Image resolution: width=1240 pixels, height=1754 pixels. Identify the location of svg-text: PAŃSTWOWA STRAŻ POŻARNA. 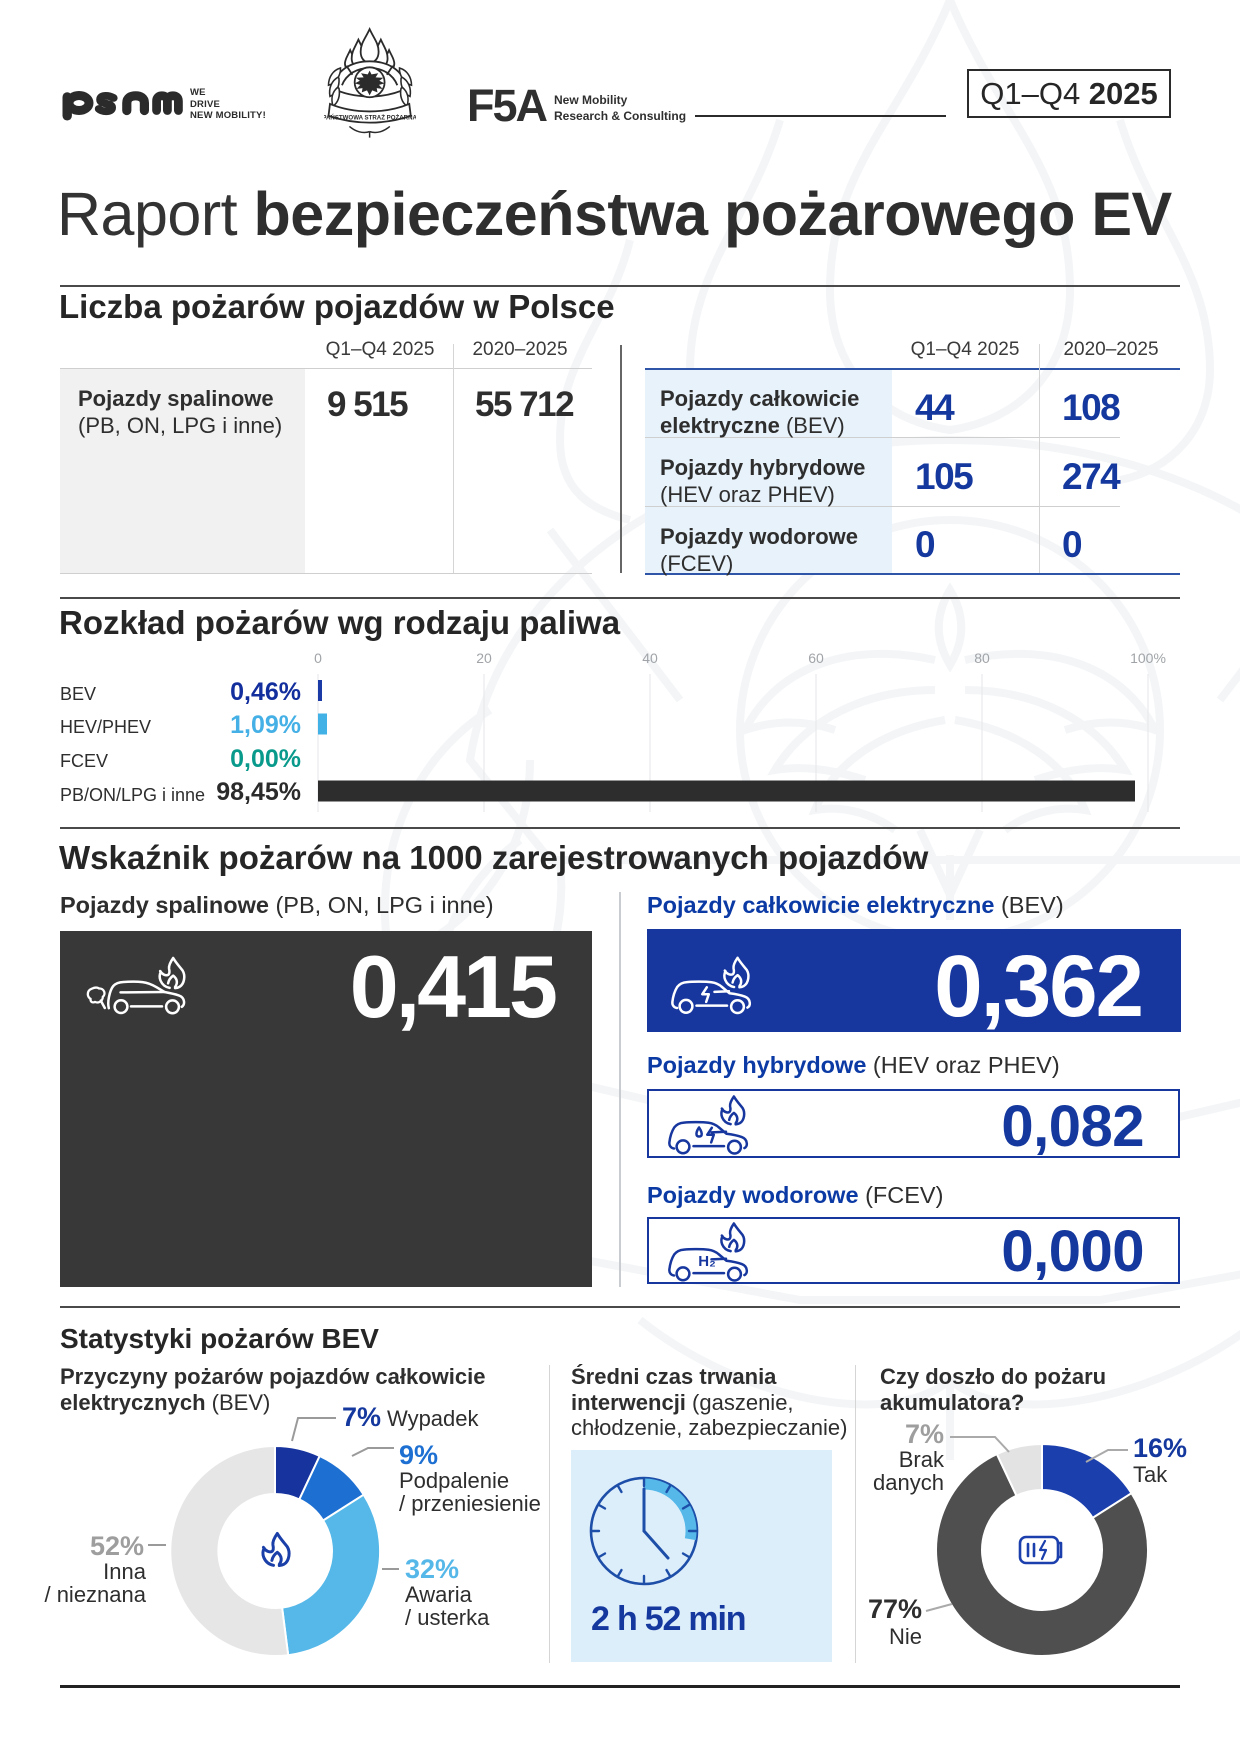
(370, 118).